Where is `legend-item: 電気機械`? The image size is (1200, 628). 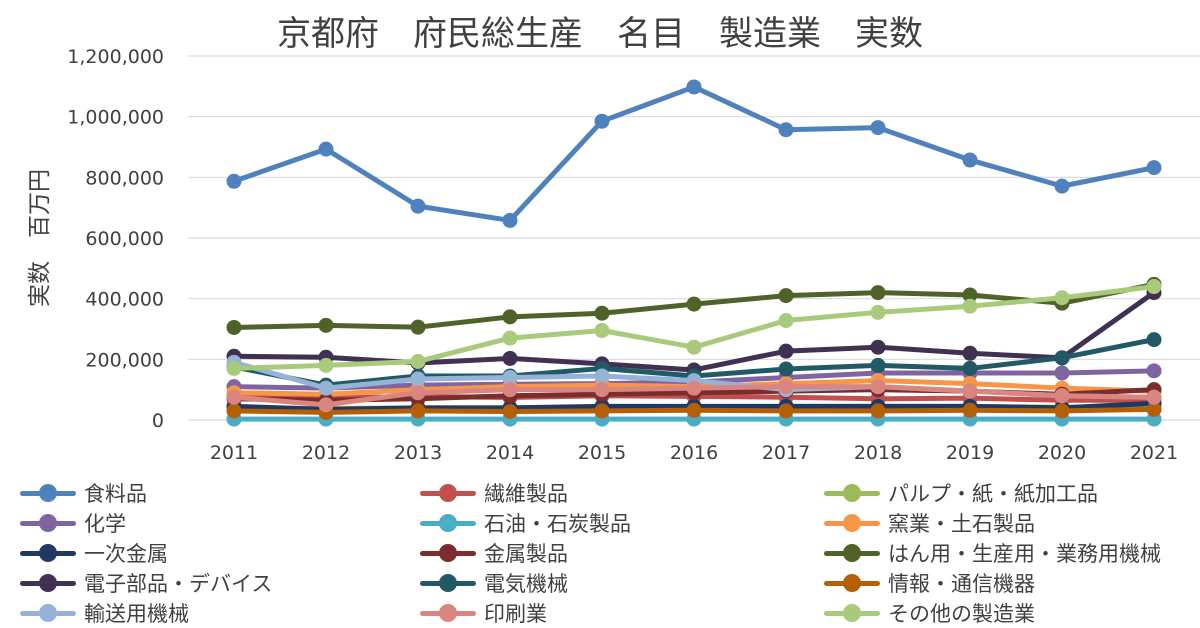 legend-item: 電気機械 is located at coordinates (493, 583).